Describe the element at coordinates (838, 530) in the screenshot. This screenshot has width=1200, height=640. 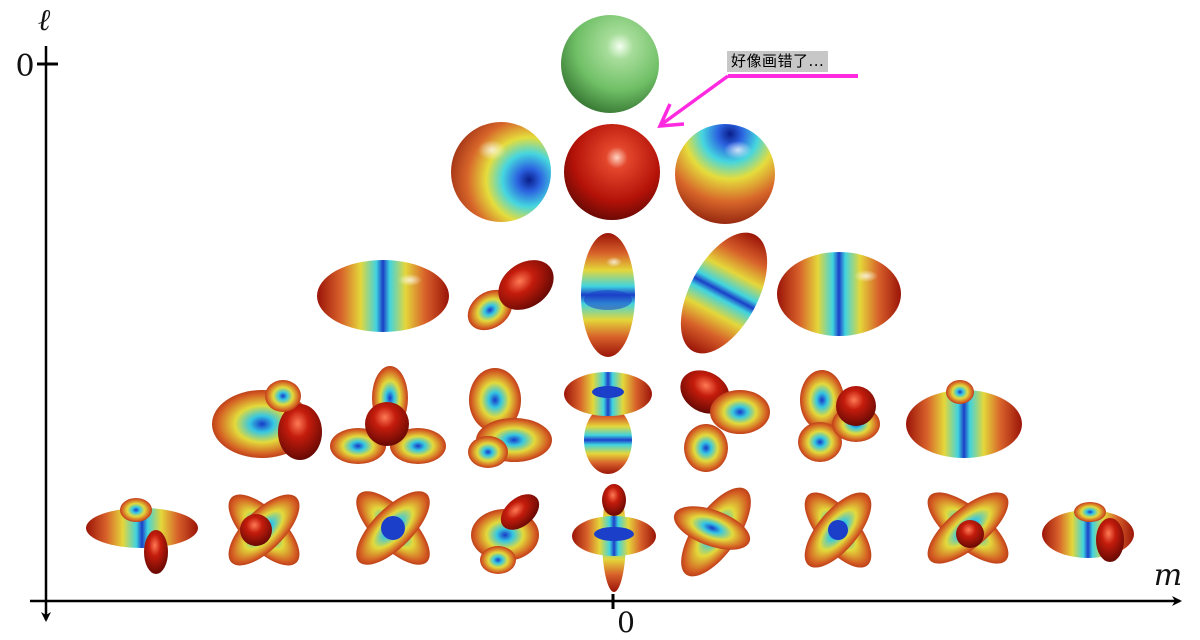
I see `harmonic-l4-m2` at that location.